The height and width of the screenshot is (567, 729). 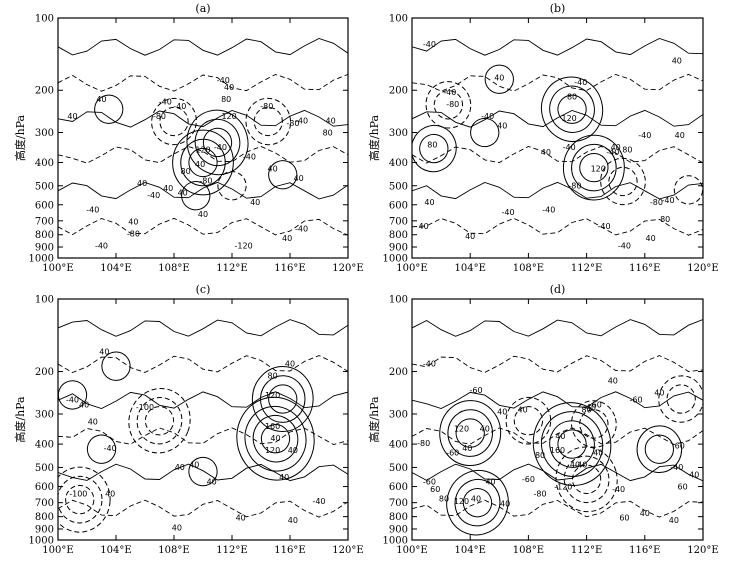 I want to click on y-tick-label: 400, so click(x=398, y=445).